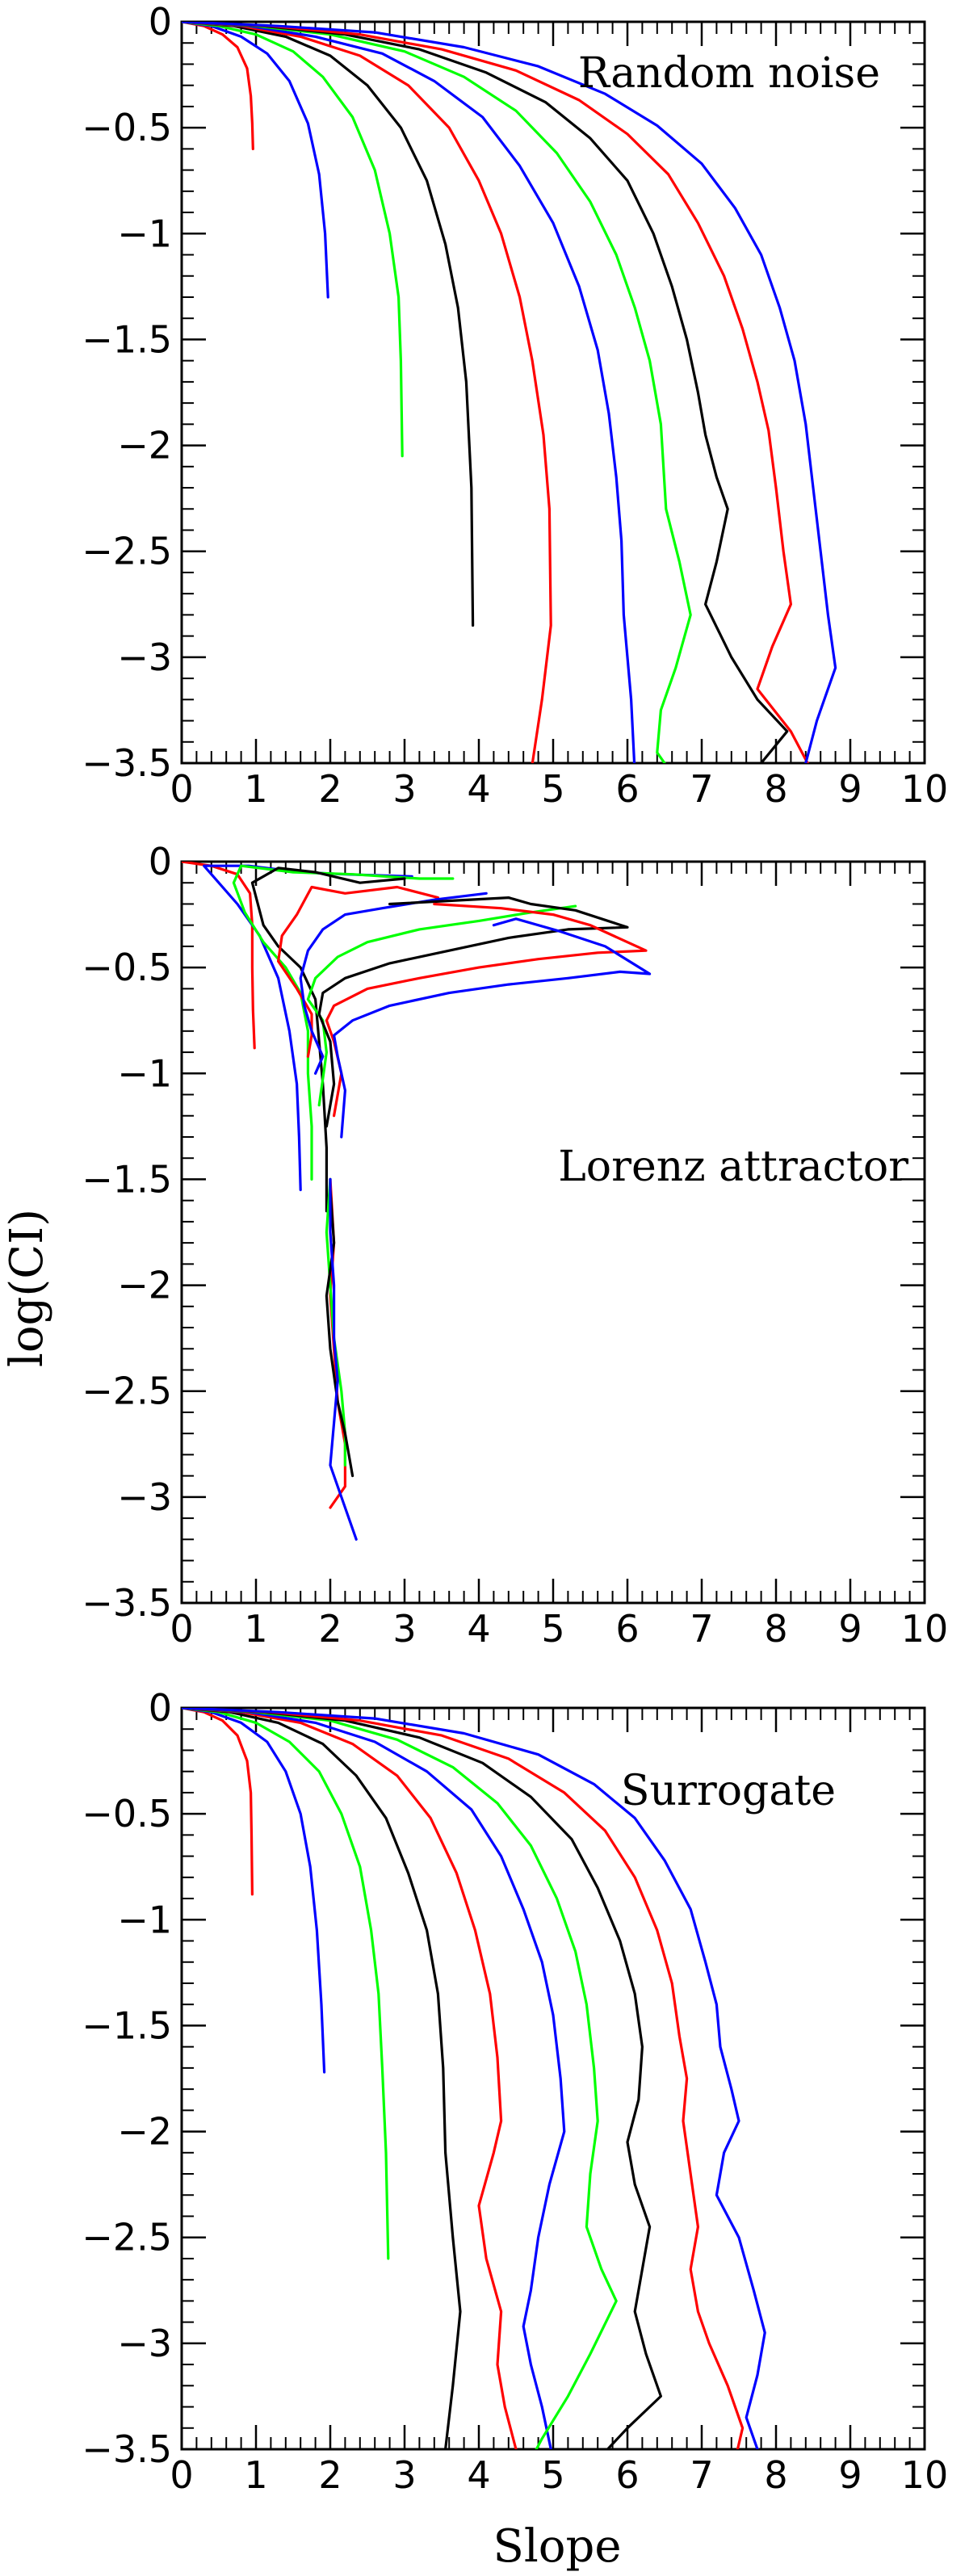 The width and height of the screenshot is (969, 2576). Describe the element at coordinates (728, 1791) in the screenshot. I see `panel-annotation: Surrogate` at that location.